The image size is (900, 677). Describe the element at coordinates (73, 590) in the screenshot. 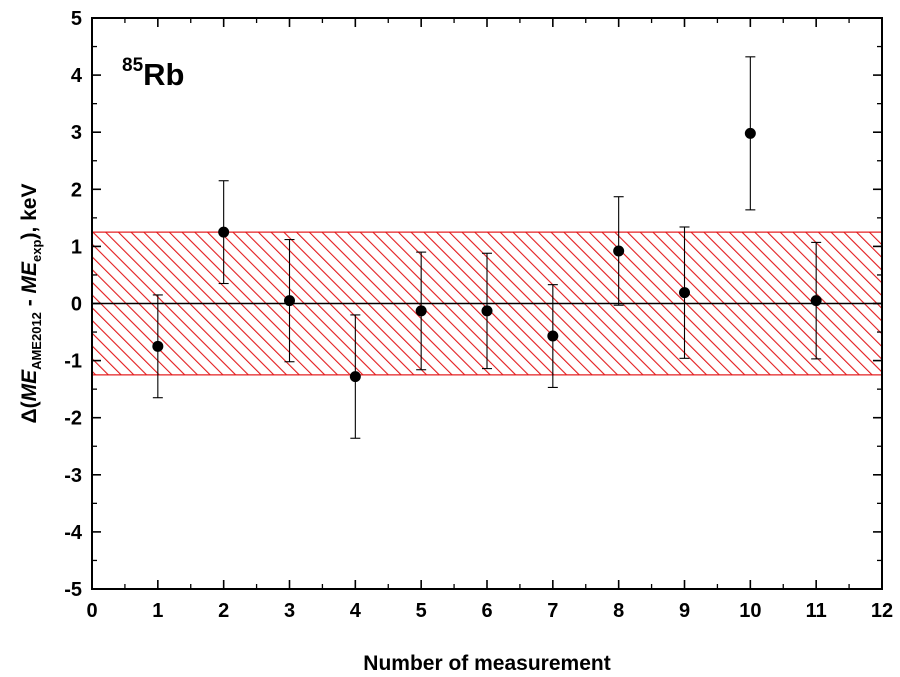

I see `y-tick-label: -5` at that location.